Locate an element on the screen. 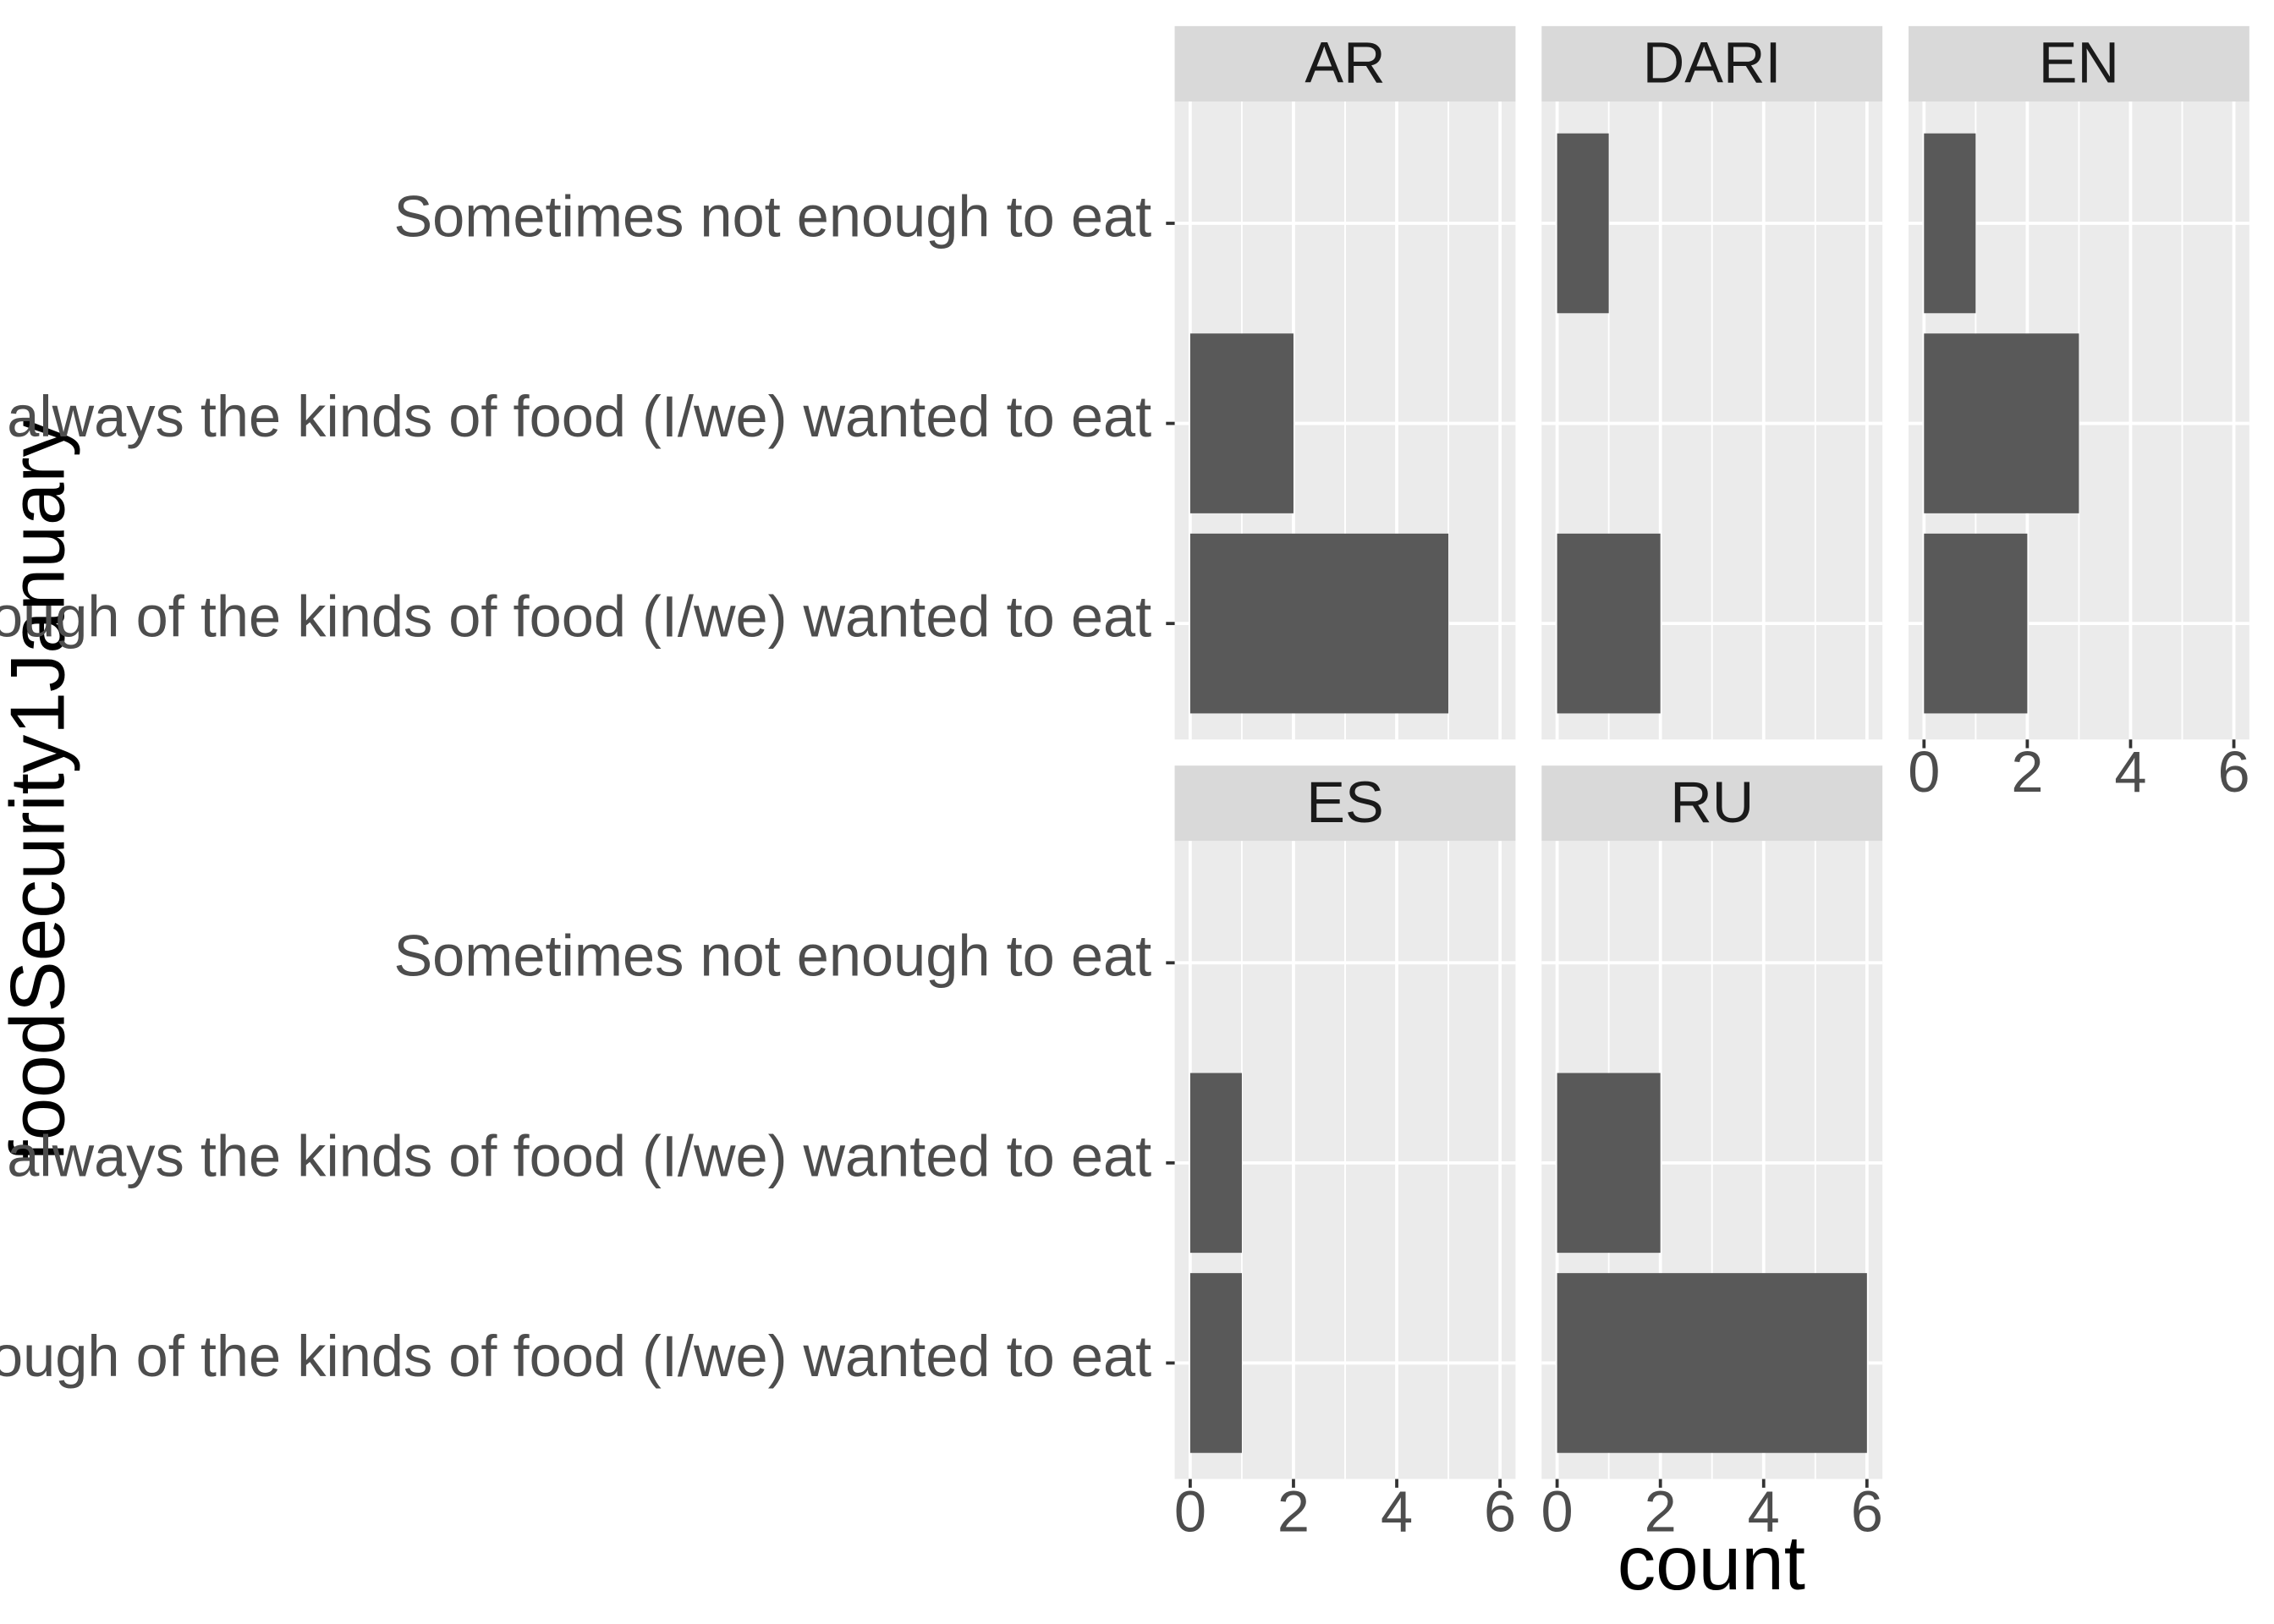 The height and width of the screenshot is (1624, 2274). strip-label: EN is located at coordinates (2079, 63).